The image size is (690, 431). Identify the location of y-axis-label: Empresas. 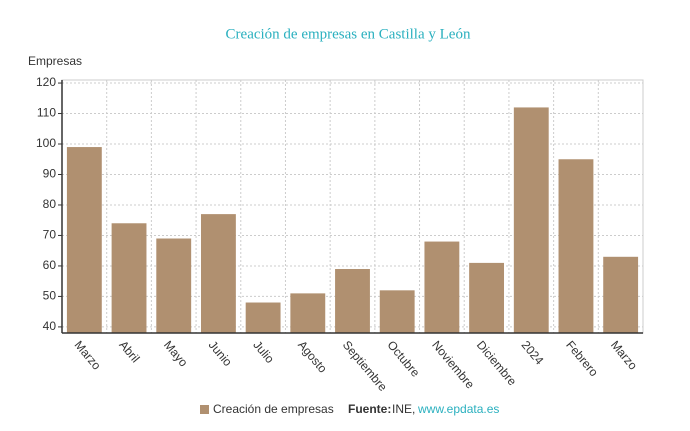
(55, 61).